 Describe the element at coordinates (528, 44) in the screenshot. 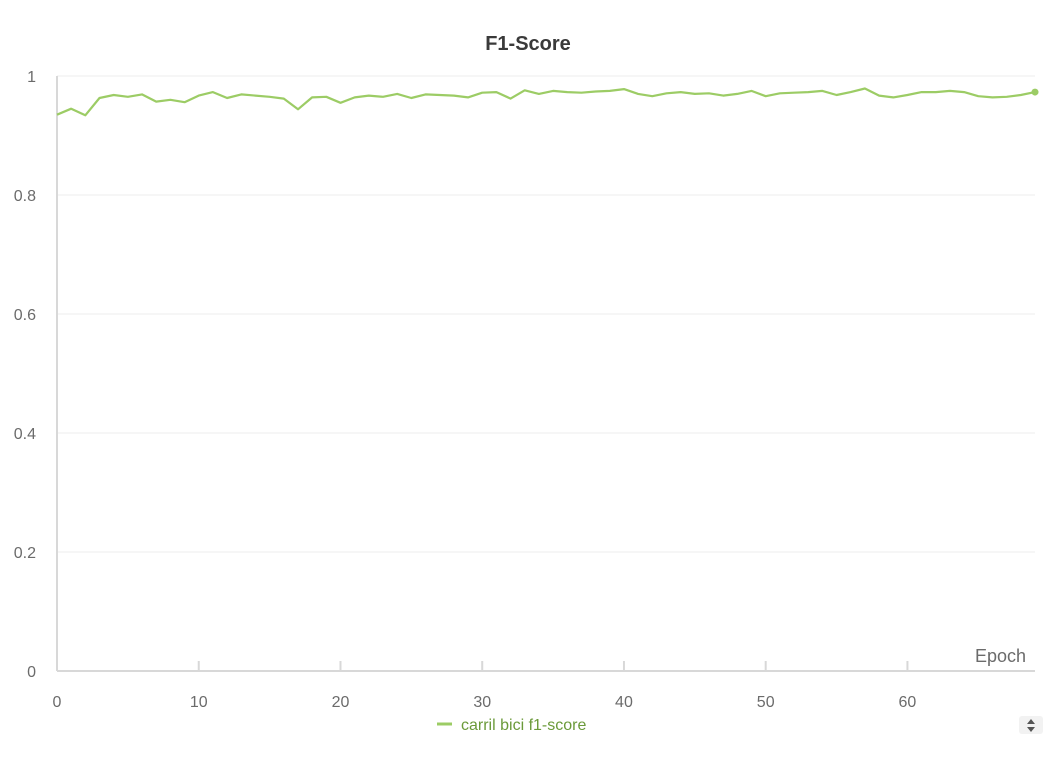

I see `chart-title: F1-Score` at that location.